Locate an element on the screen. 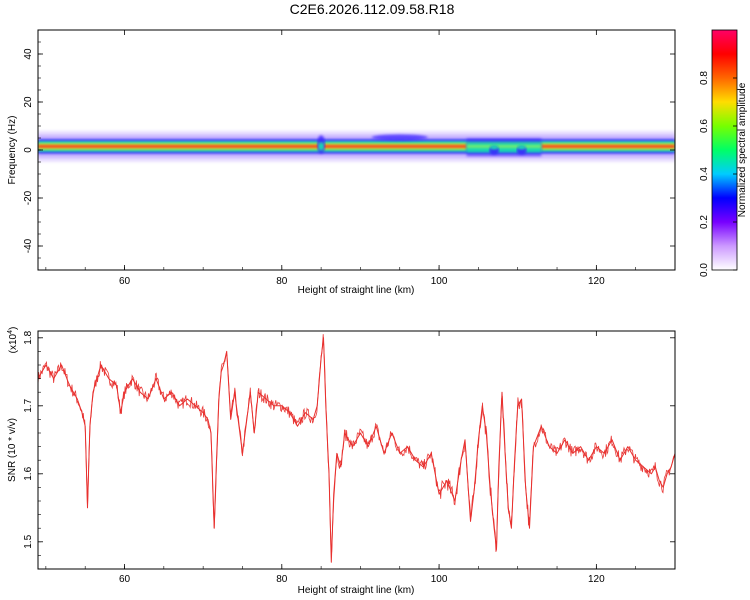  colorbar-ramp is located at coordinates (724, 150).